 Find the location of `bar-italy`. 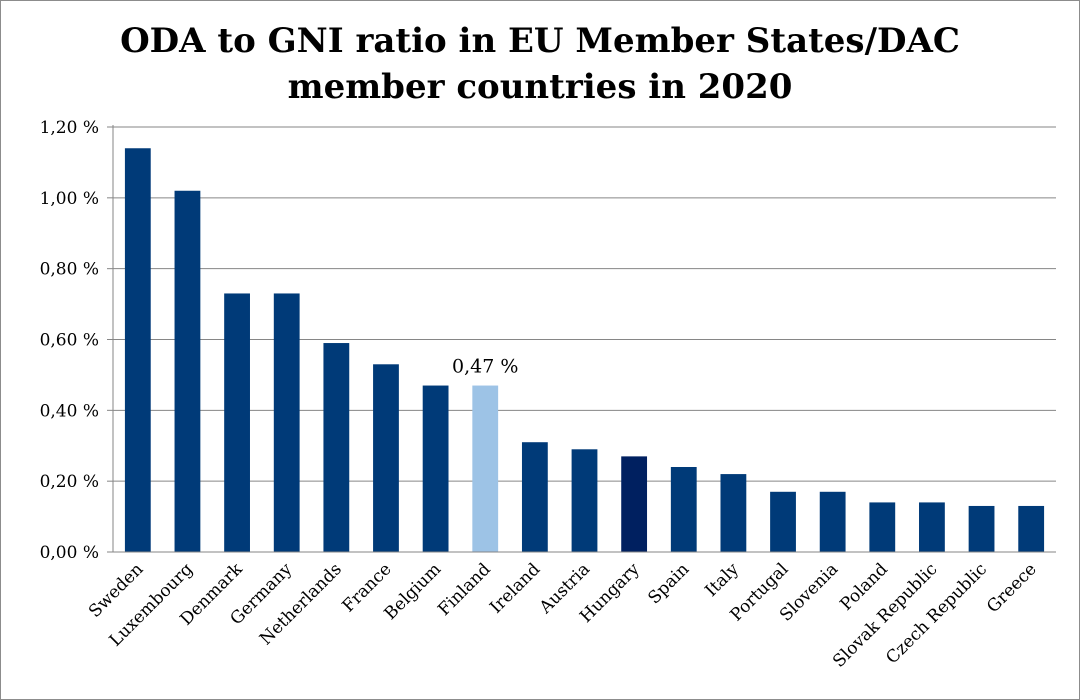

bar-italy is located at coordinates (733, 513).